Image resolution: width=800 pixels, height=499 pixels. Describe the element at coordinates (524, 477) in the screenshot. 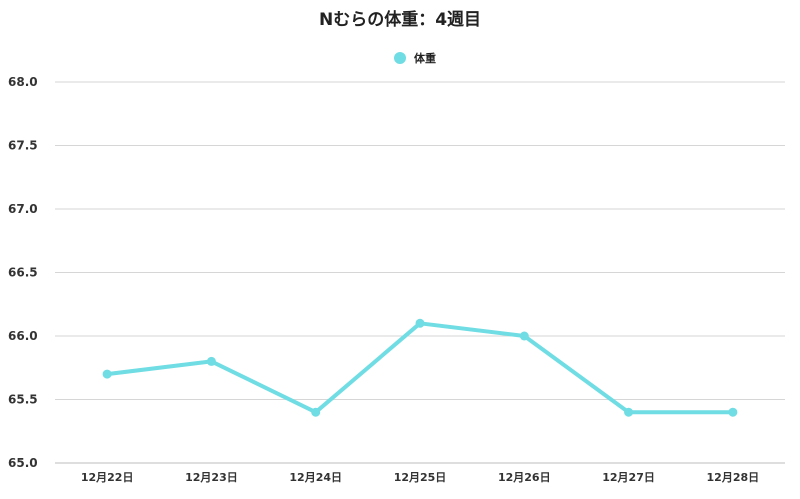

I see `x-tick-label: 12月26日` at that location.